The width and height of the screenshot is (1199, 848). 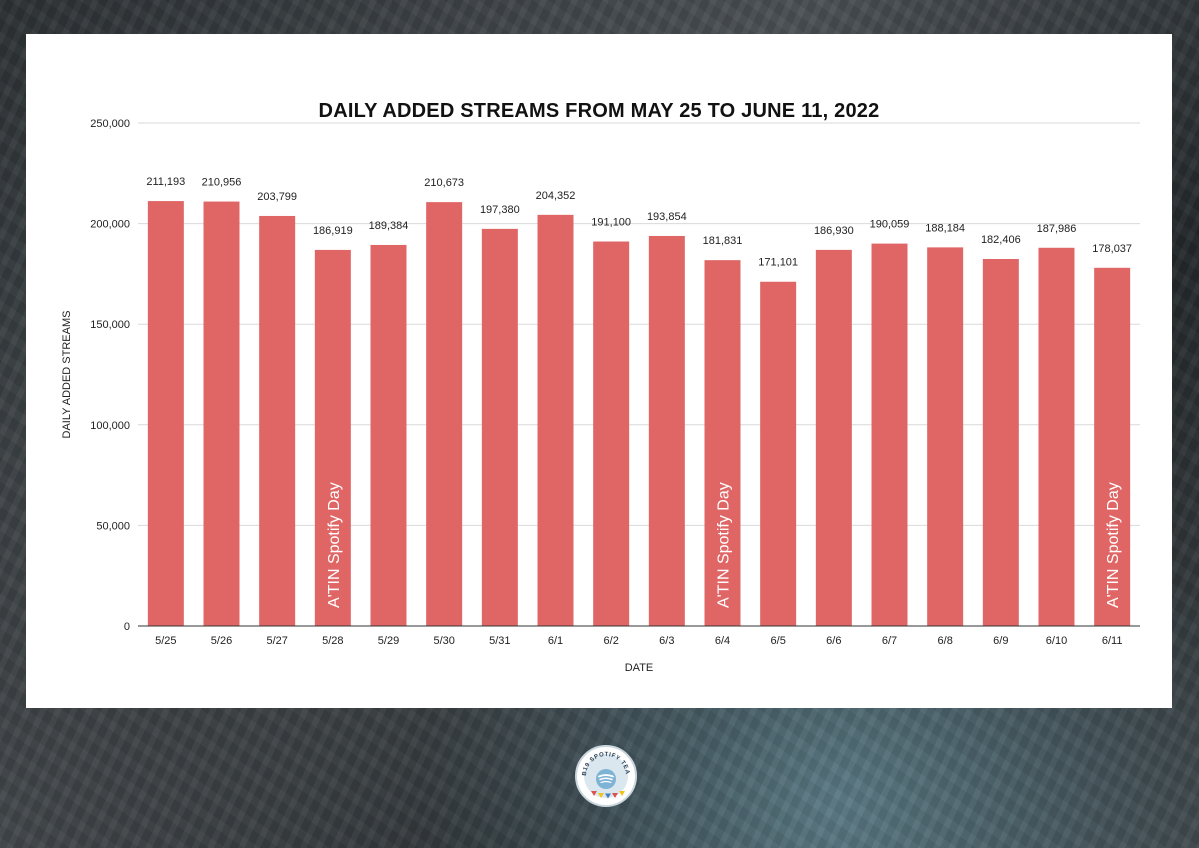 I want to click on x-tick-label: 5/27, so click(x=276, y=641).